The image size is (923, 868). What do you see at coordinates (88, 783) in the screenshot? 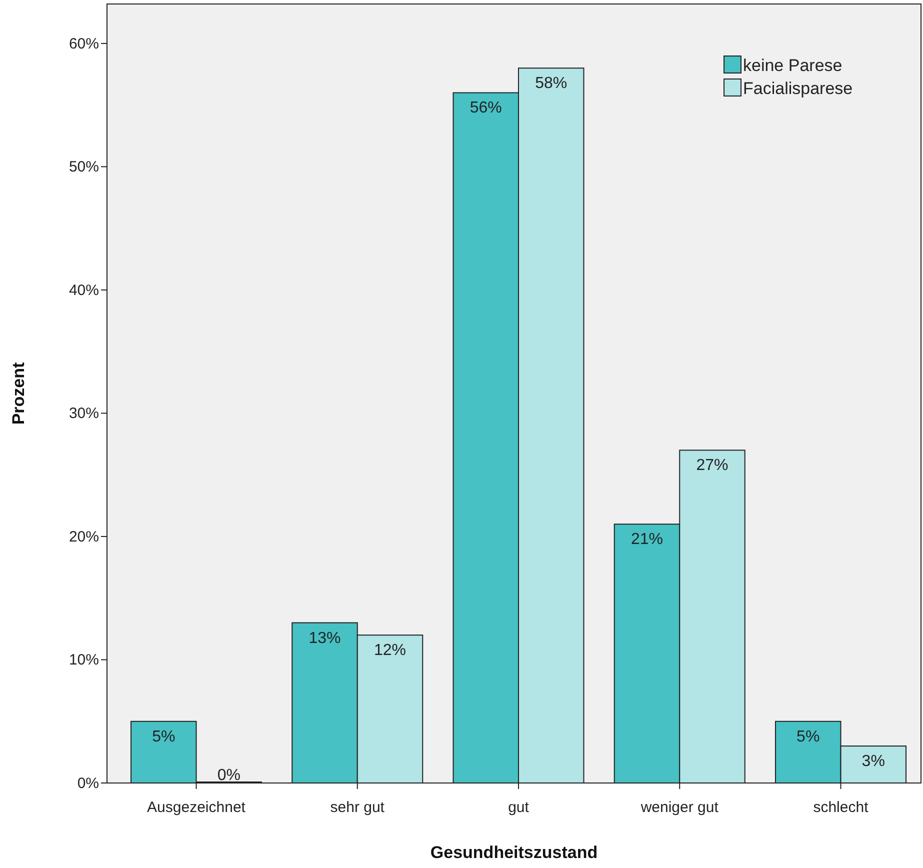
I see `y-tick-label: 0%` at bounding box center [88, 783].